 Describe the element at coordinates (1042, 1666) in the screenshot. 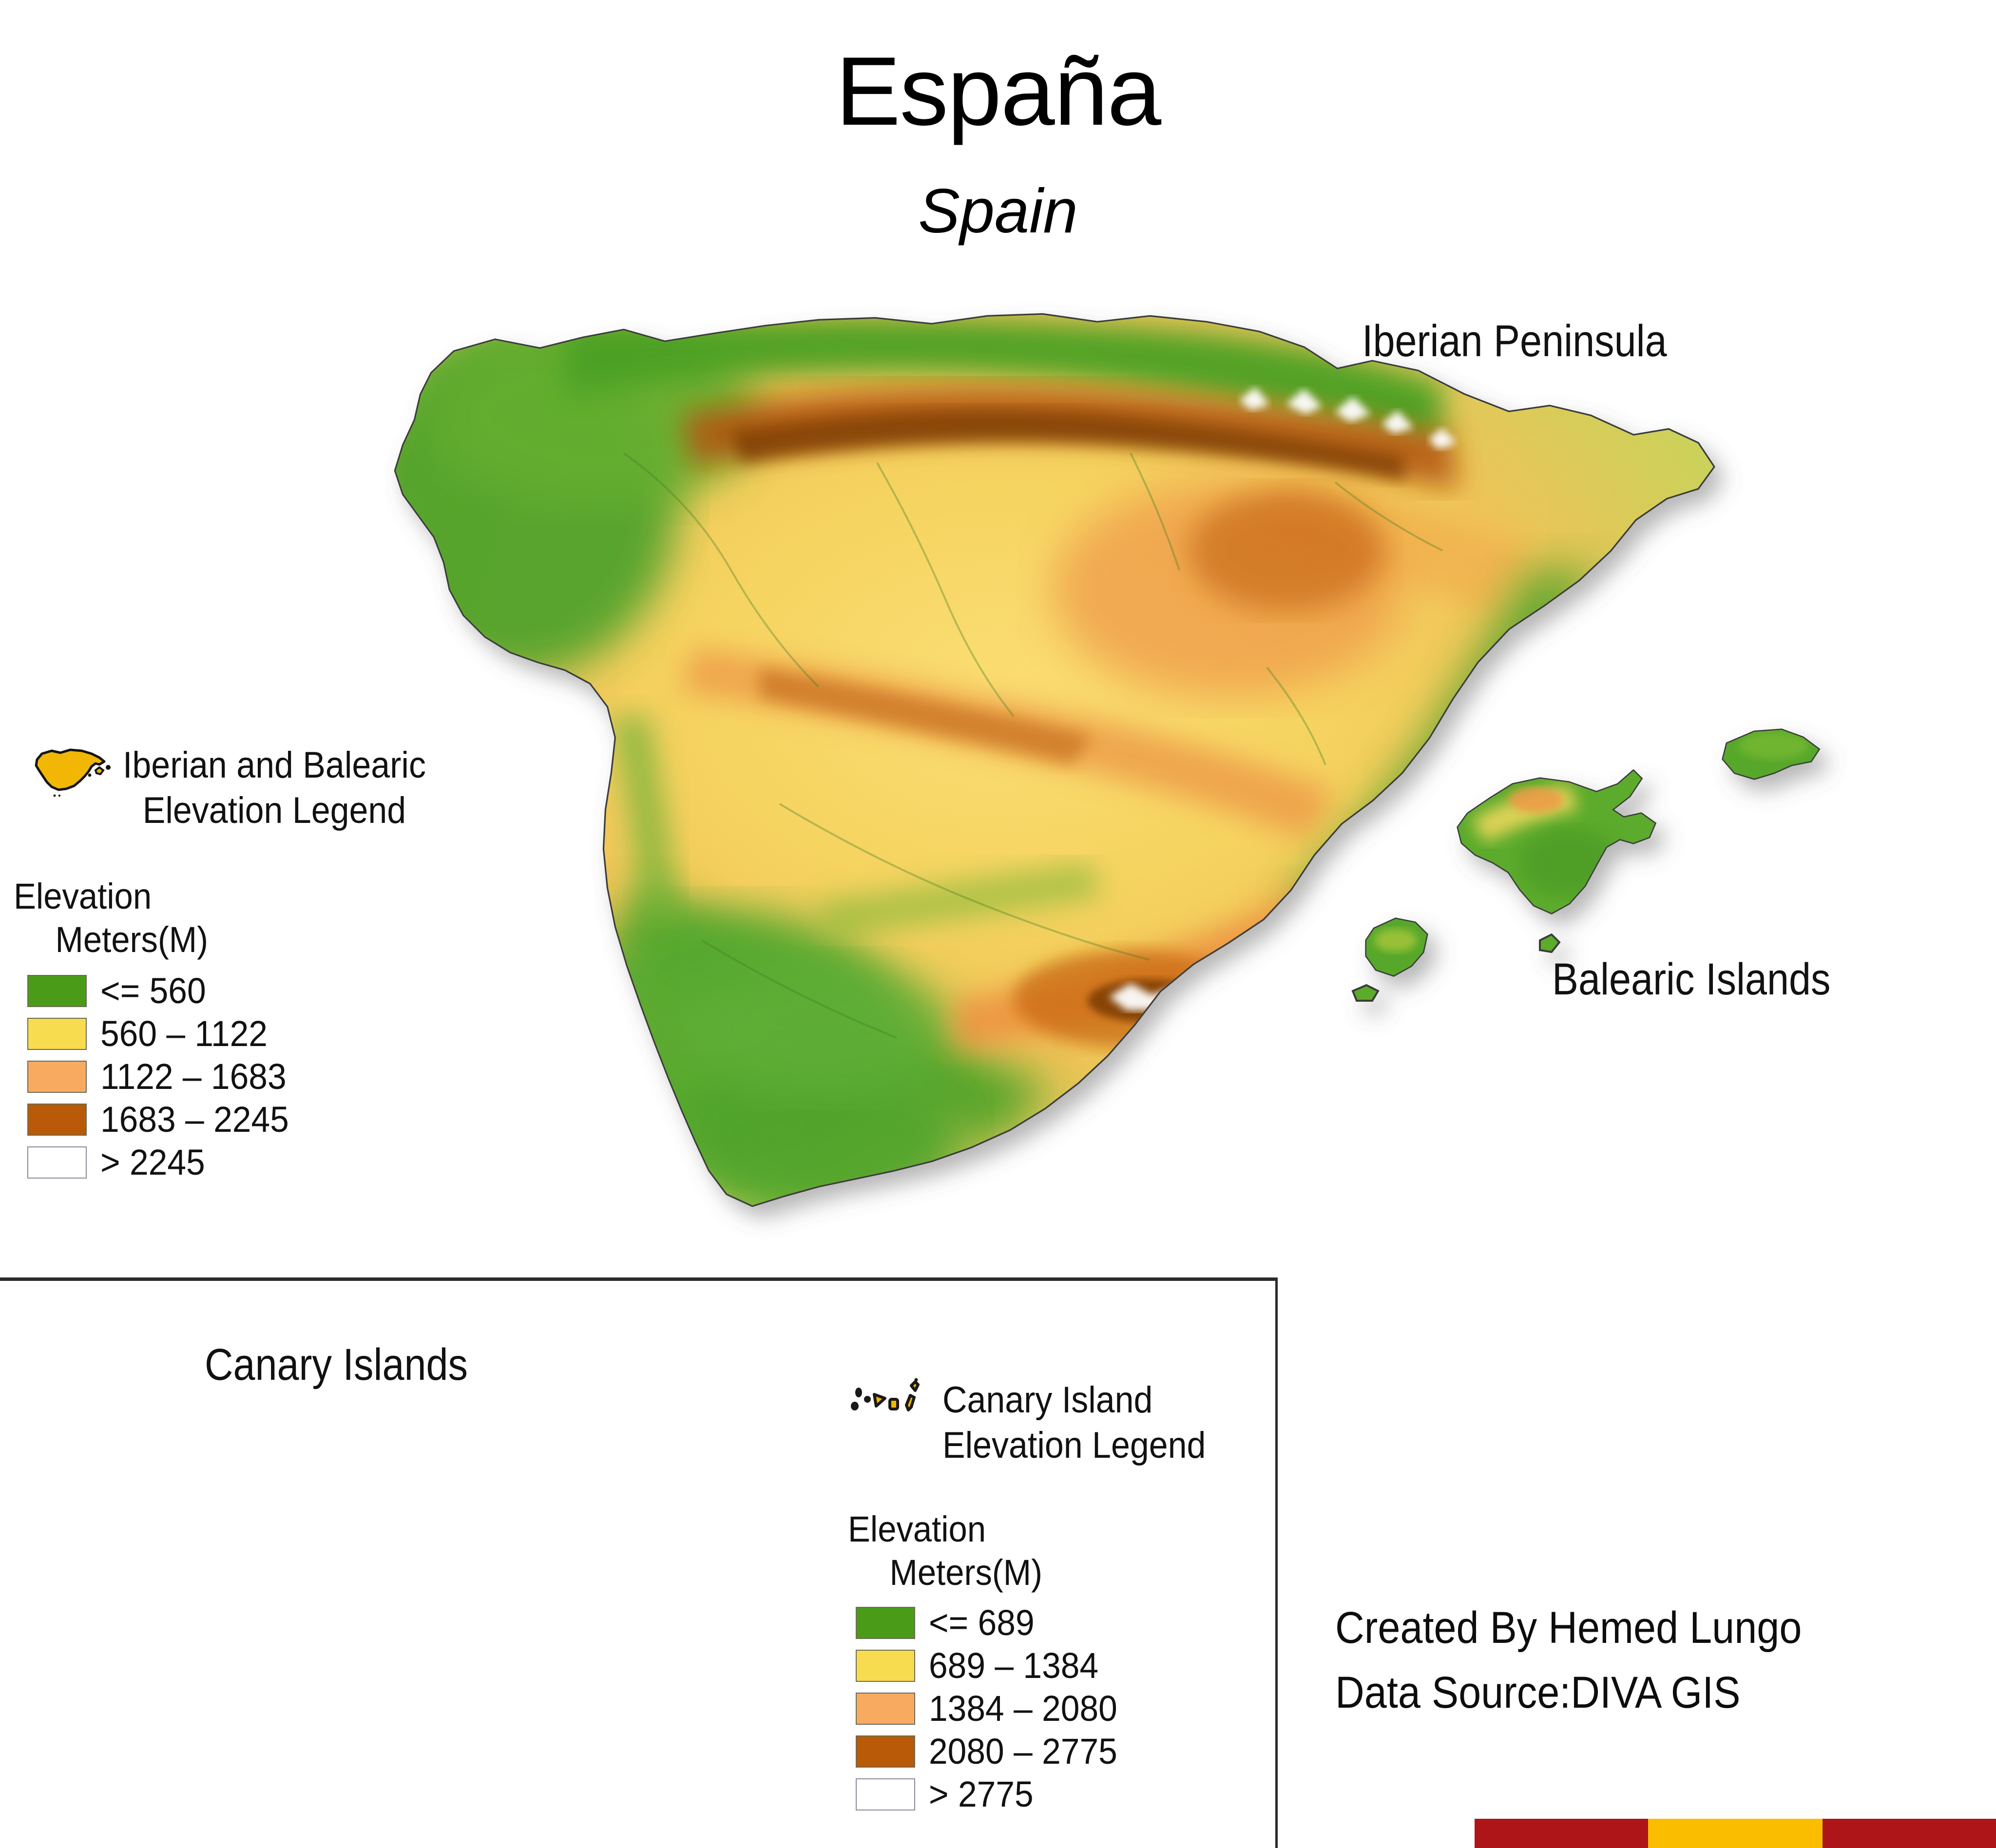

I see `legend-row: 689 – 1384` at that location.